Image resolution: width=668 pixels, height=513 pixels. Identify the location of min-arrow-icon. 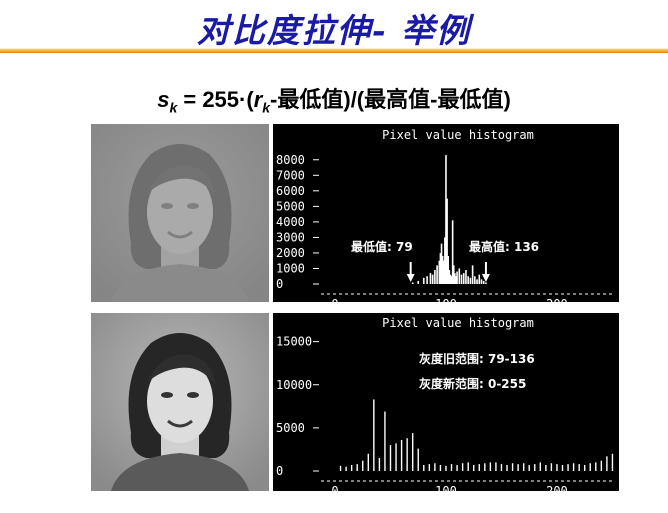
(410, 278).